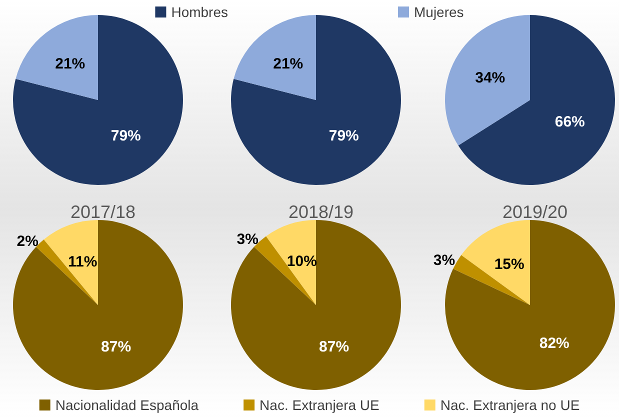  What do you see at coordinates (27, 241) in the screenshot?
I see `data-label: 2%` at bounding box center [27, 241].